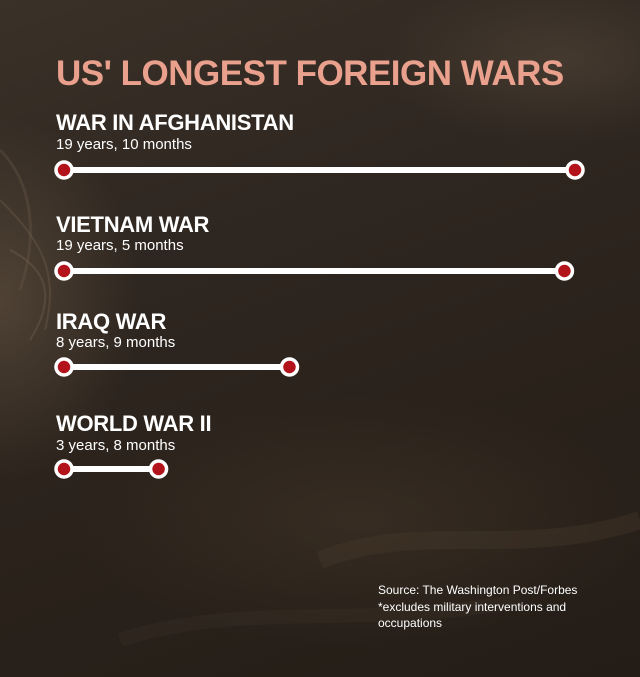 This screenshot has width=640, height=677. I want to click on source-note: Source: The Washington Post/Forbes, so click(478, 590).